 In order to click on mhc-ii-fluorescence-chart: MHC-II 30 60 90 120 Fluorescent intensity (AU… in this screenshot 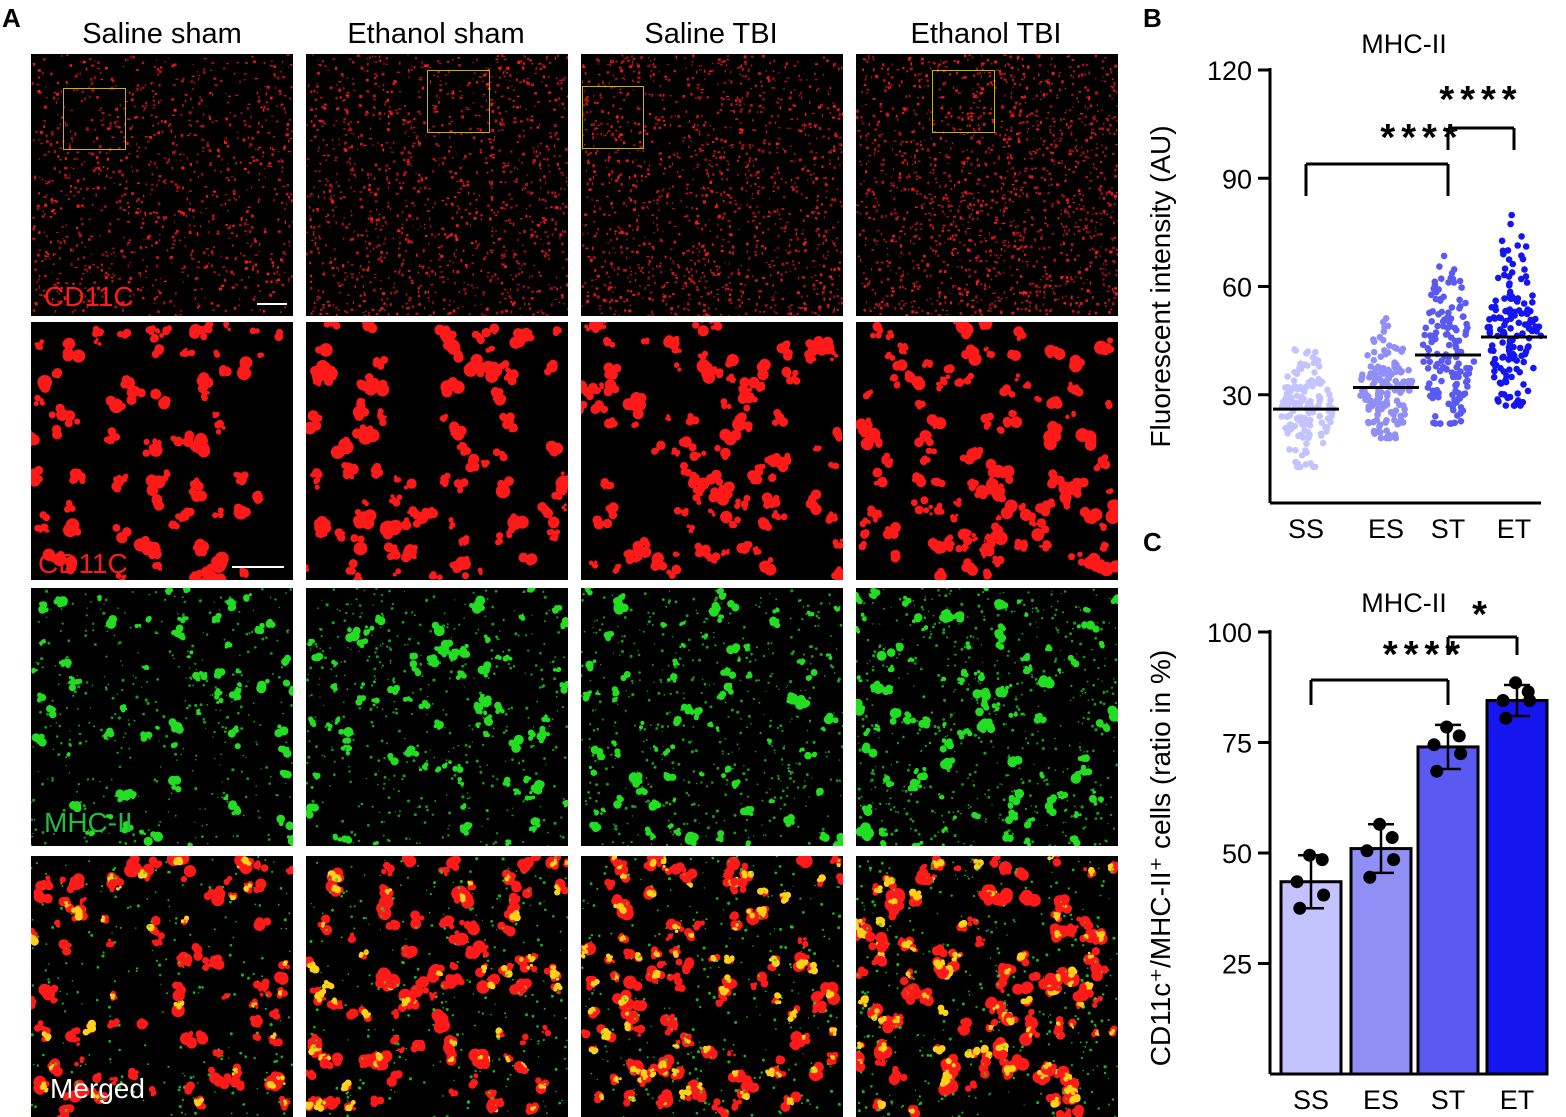, I will do `click(1346, 284)`.